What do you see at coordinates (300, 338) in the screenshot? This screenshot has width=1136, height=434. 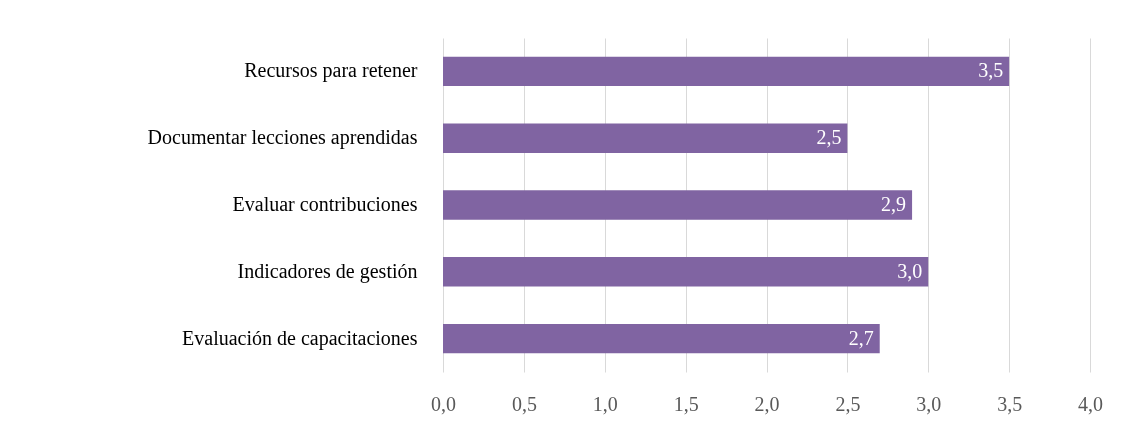 I see `y-tick-label: Evaluación de capacitaciones` at bounding box center [300, 338].